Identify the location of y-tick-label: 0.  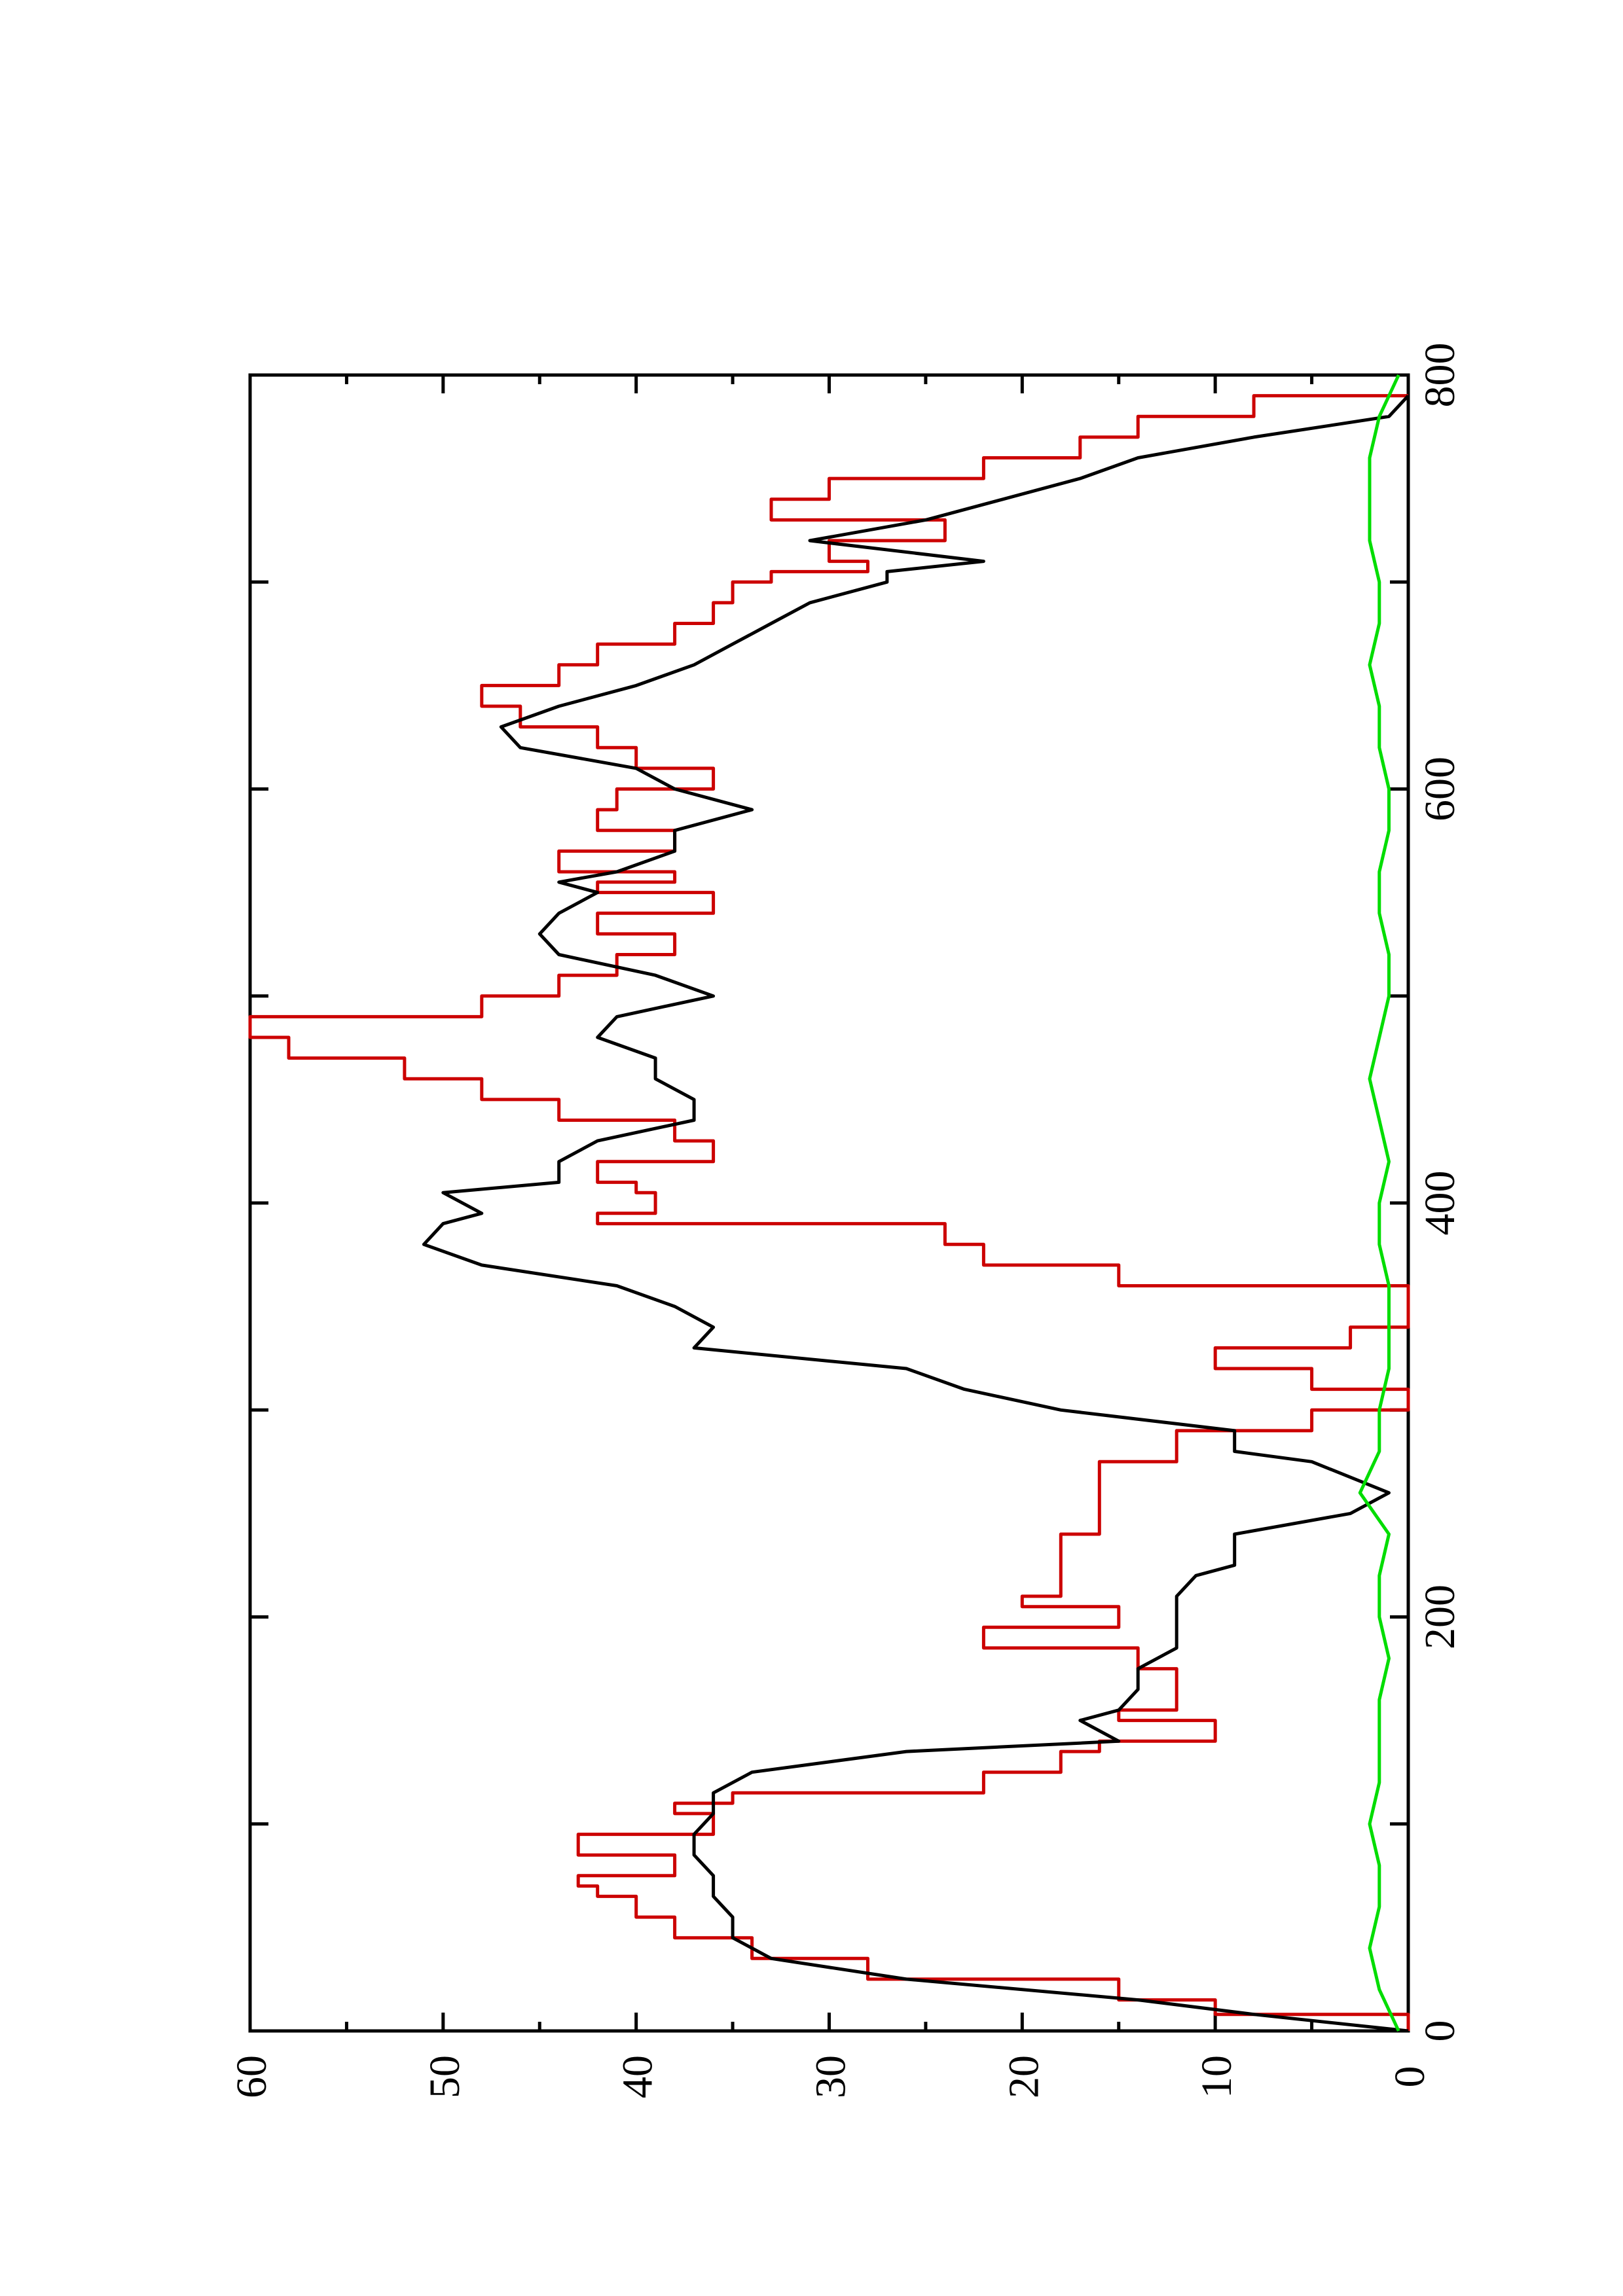
(1410, 2077).